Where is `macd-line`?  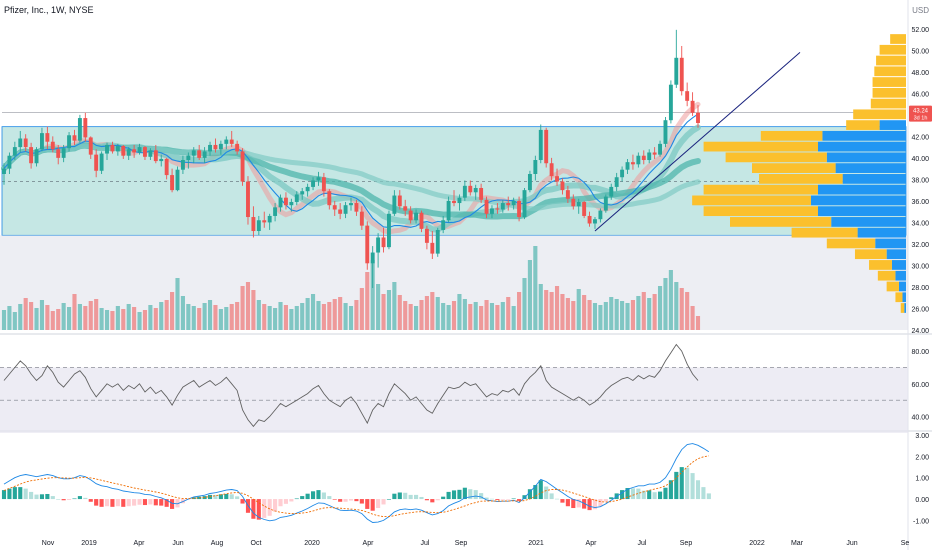 macd-line is located at coordinates (356, 483).